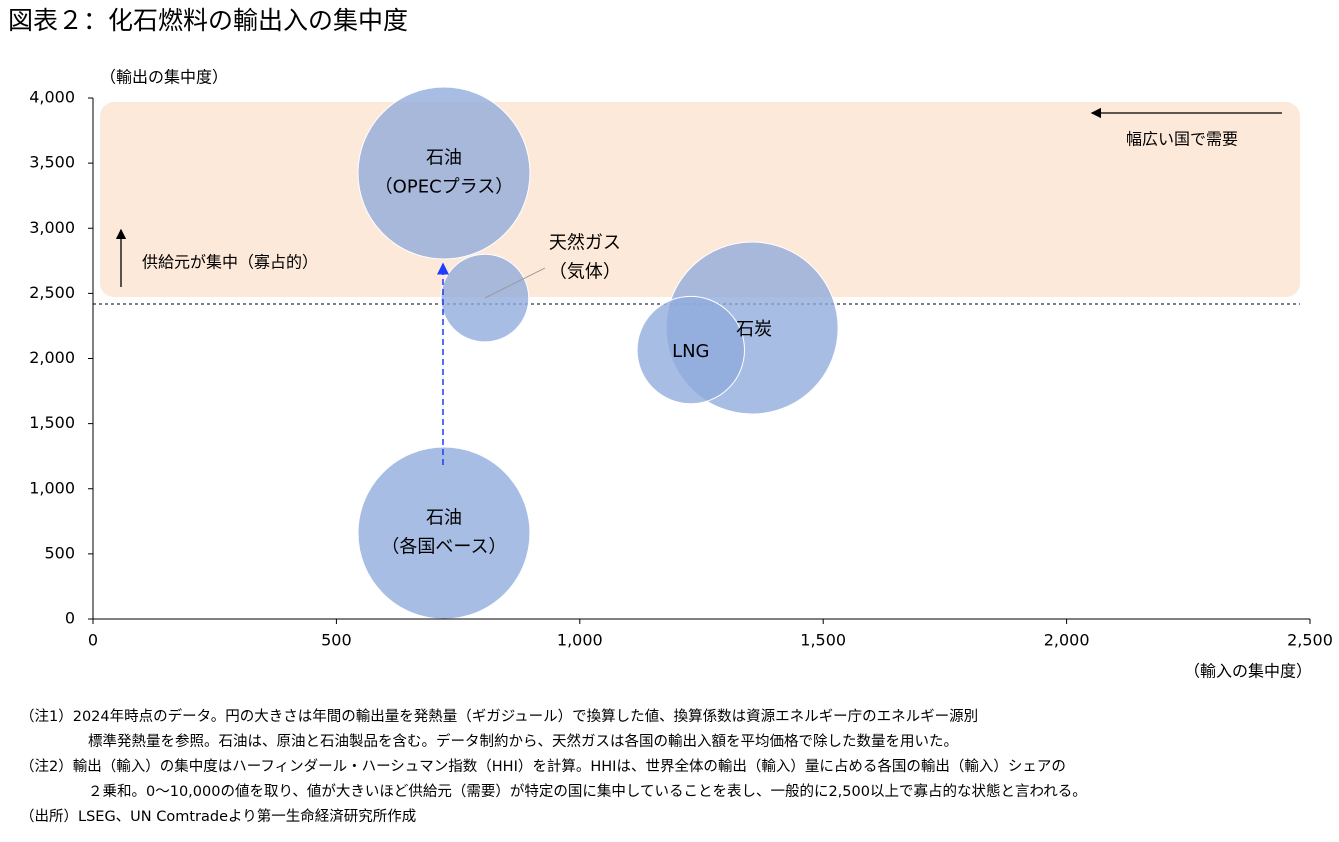  I want to click on y-tick-label: 3,000, so click(52, 227).